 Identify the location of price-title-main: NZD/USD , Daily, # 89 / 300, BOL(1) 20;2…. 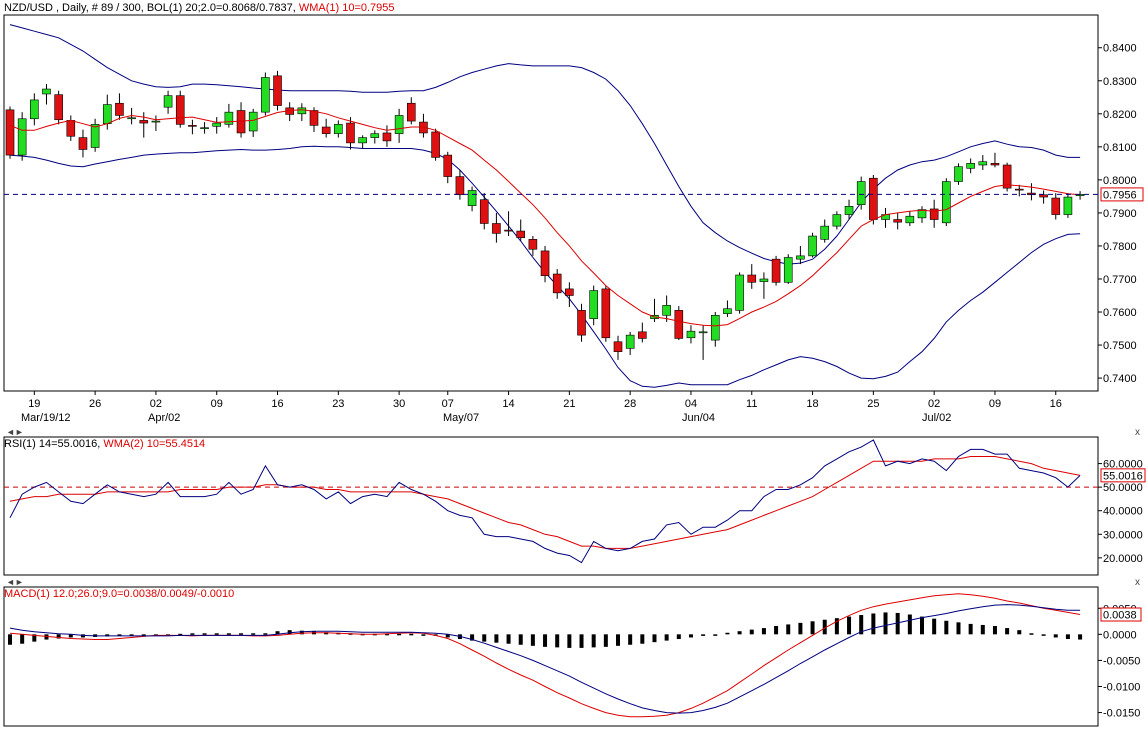
(151, 8).